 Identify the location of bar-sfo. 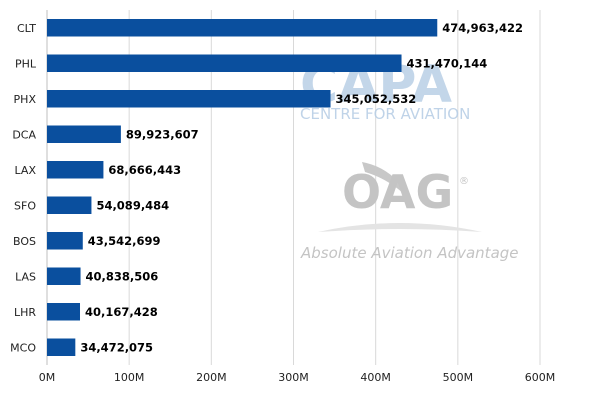
(69, 205).